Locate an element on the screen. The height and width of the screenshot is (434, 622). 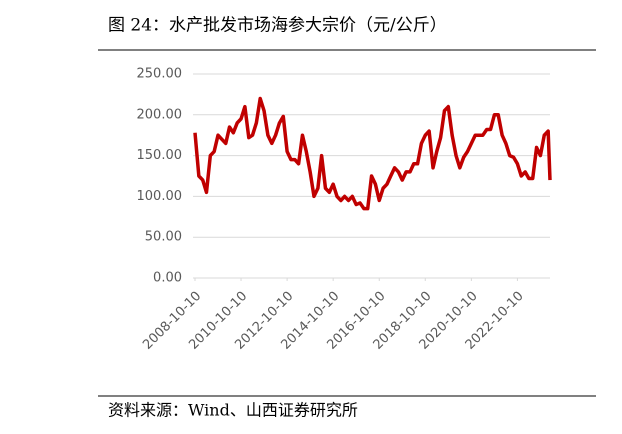
y-tick-label: 50.00 is located at coordinates (163, 237).